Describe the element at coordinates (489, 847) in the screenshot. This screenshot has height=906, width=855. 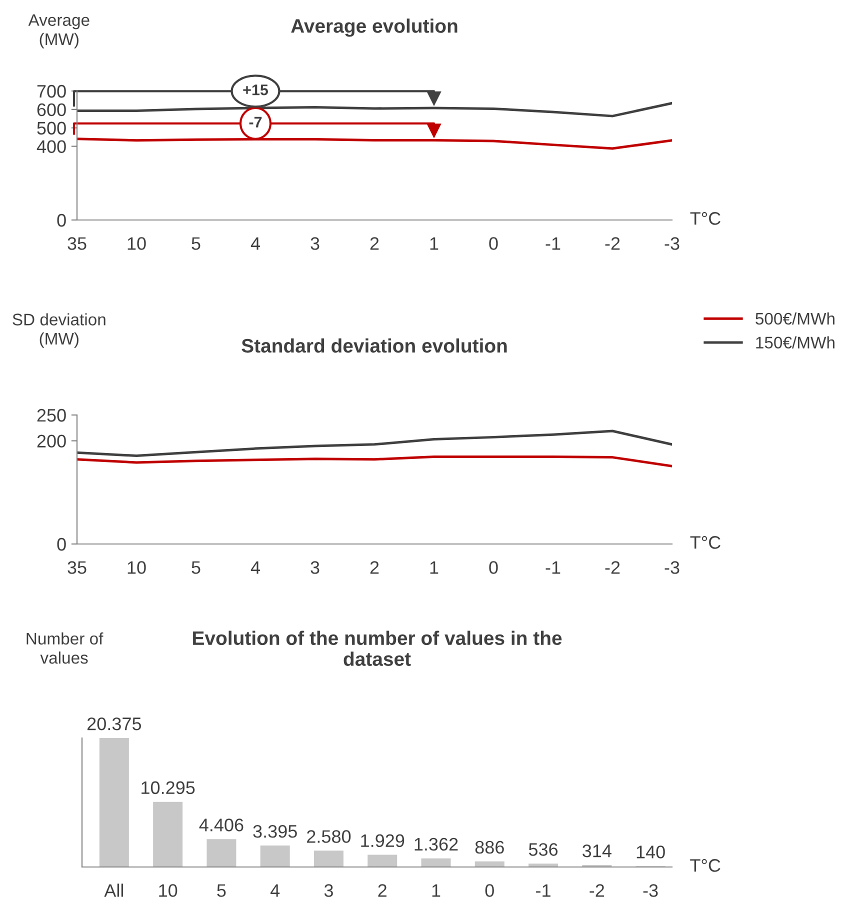
I see `data-label: 886` at that location.